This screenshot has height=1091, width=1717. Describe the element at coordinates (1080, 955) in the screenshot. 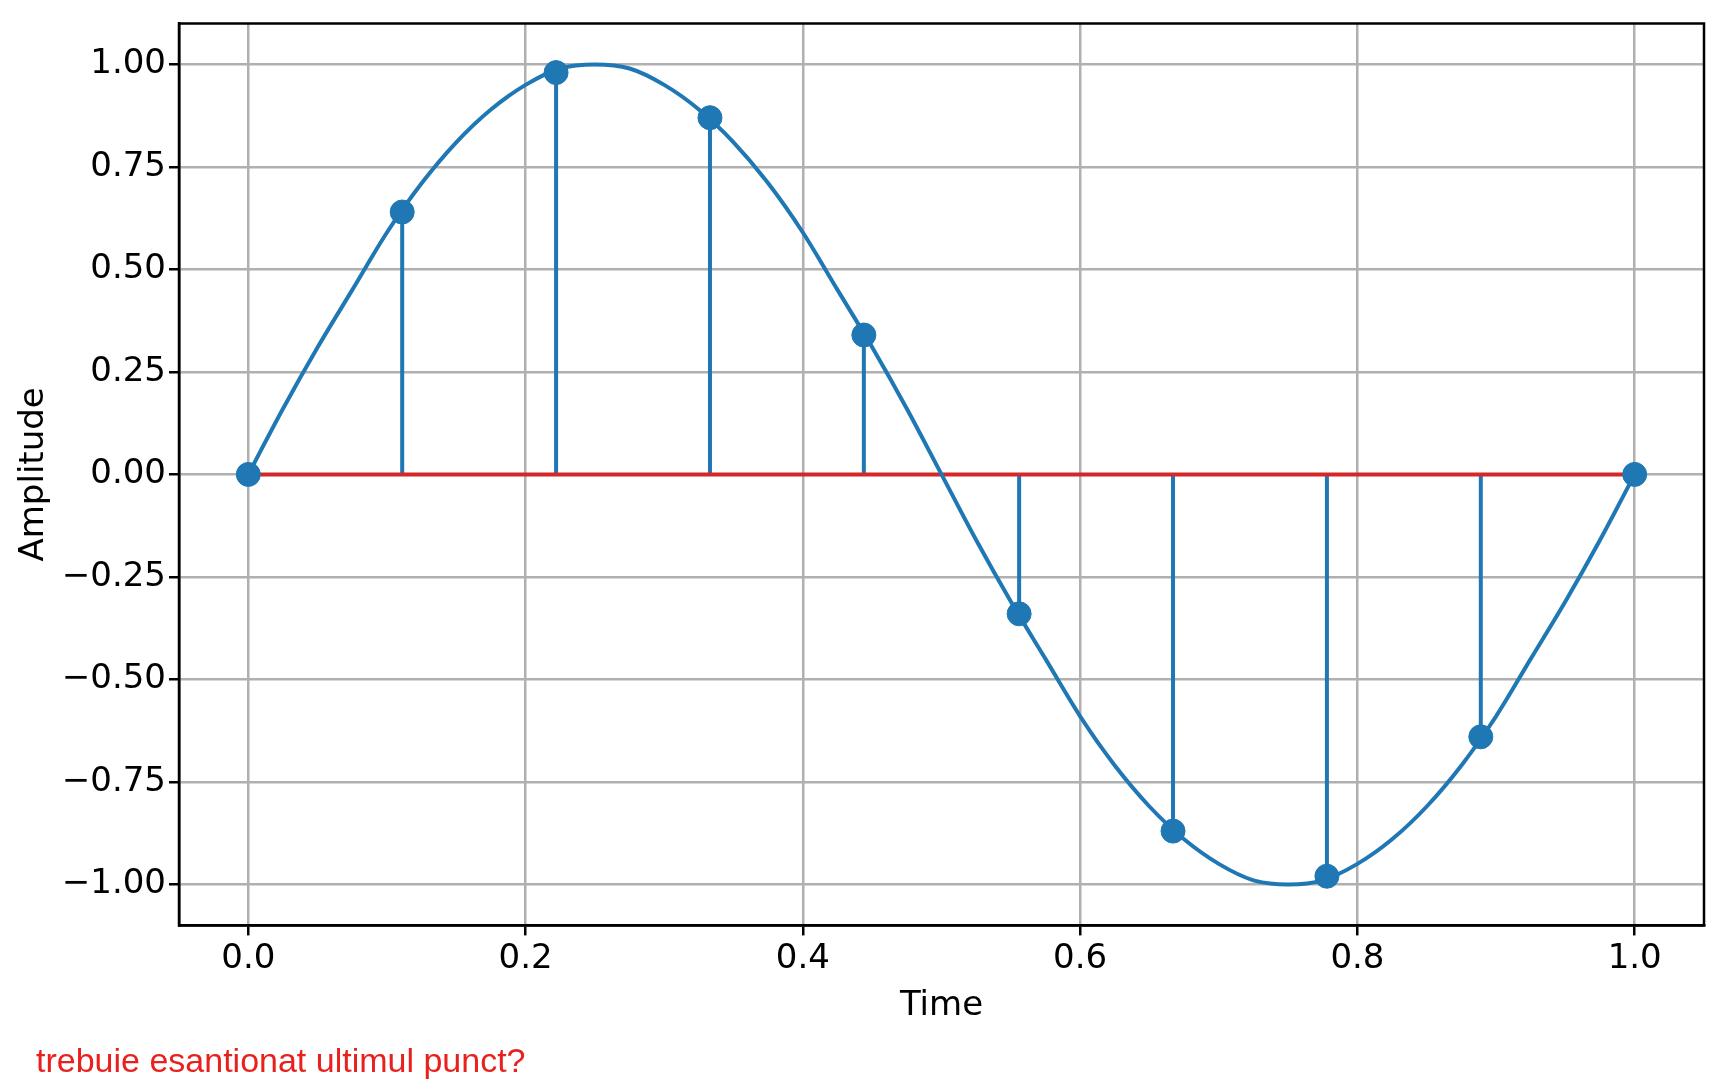

I see `x-tick-label: 0.6` at that location.